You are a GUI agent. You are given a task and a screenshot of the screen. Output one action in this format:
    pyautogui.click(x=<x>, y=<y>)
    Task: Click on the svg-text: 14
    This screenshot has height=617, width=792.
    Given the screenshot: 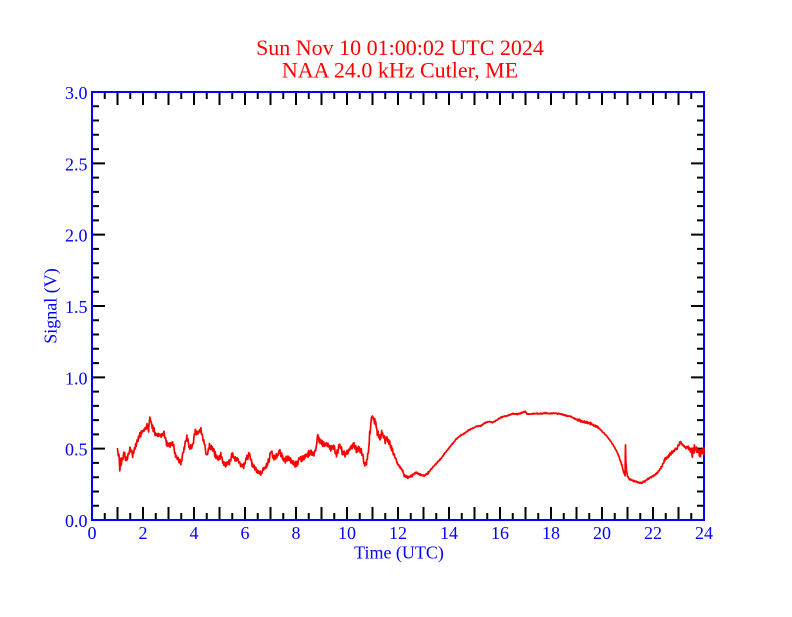 What is the action you would take?
    pyautogui.click(x=449, y=533)
    